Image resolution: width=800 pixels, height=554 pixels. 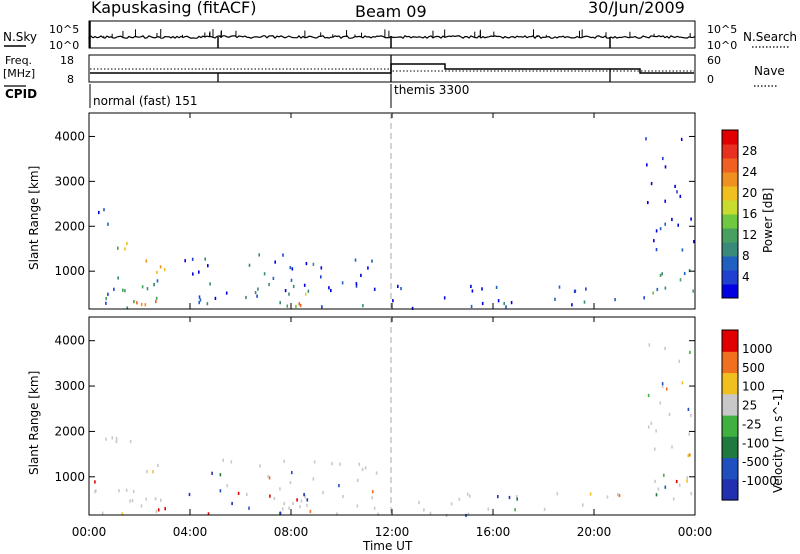 I want to click on freq-unit-label: [MHz], so click(x=19, y=73).